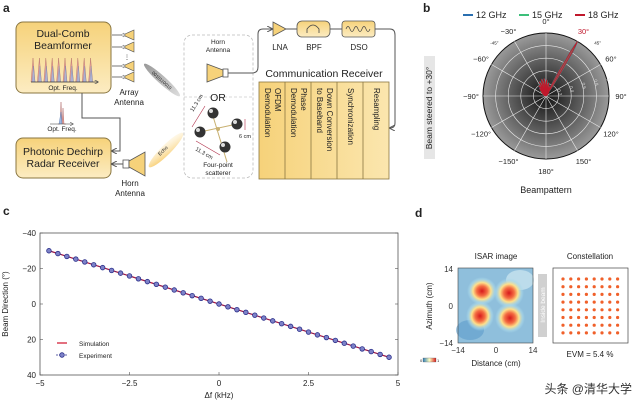 Image resolution: width=640 pixels, height=410 pixels. I want to click on y-axis-label: Beam Direction (°), so click(5, 304).